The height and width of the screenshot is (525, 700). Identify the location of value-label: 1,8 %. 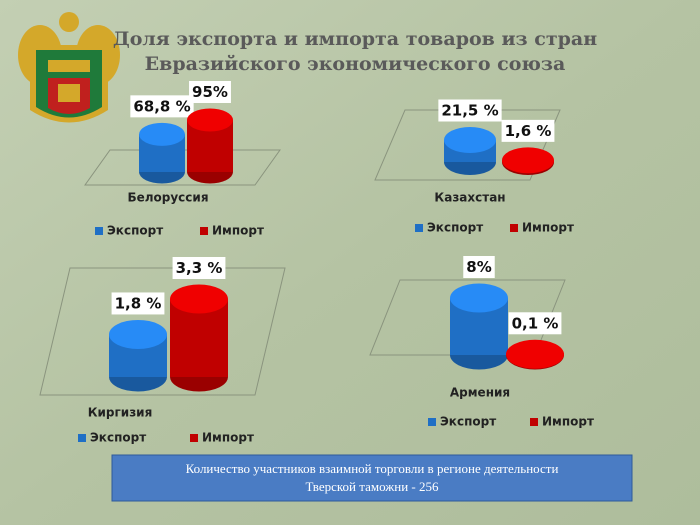
(138, 303).